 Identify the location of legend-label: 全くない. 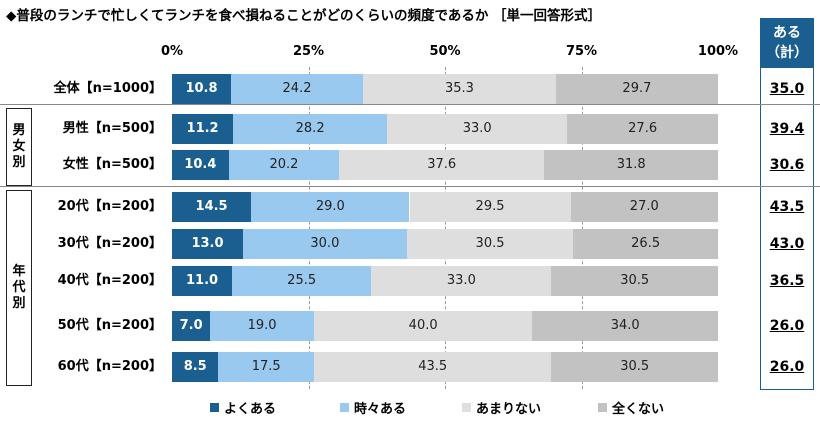
(638, 409).